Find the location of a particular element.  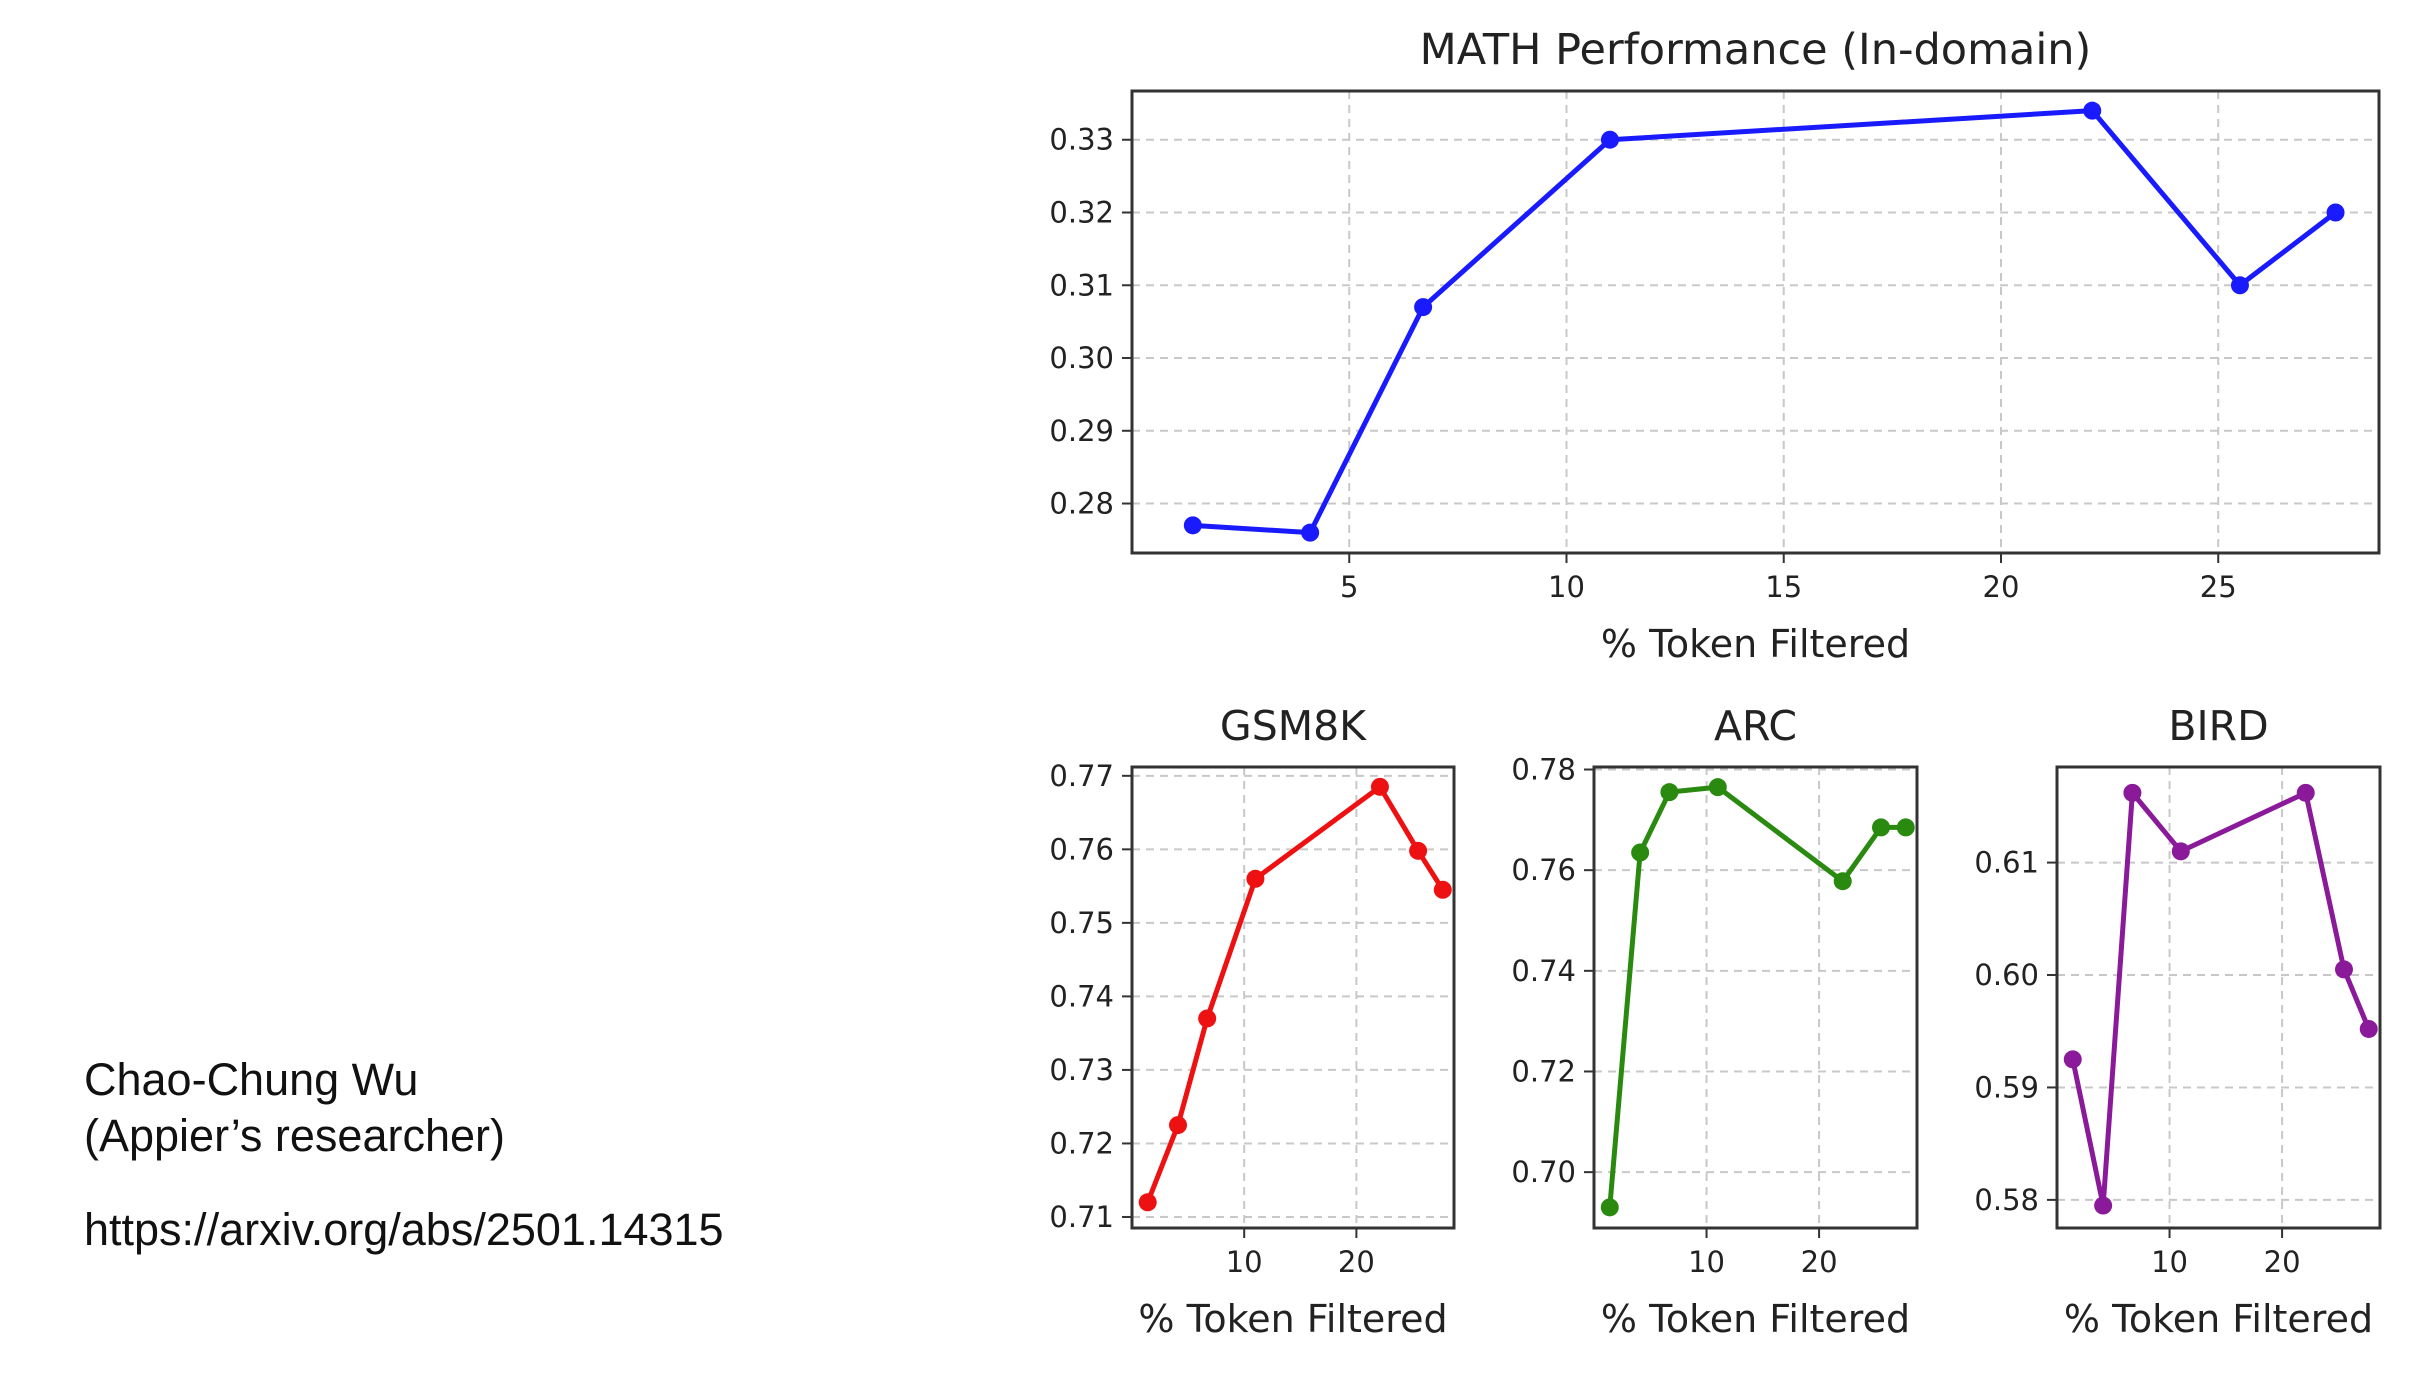

math-ytick-label-1: 0.29 is located at coordinates (1081, 431).